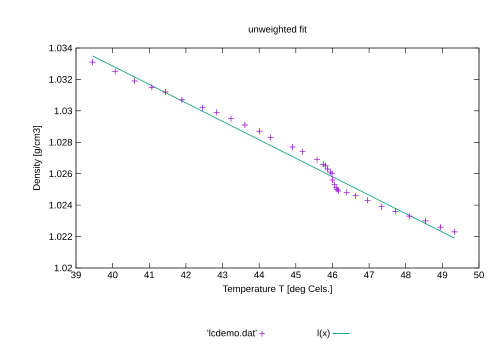  What do you see at coordinates (37, 158) in the screenshot?
I see `y-axis-title: Density [g/cm3]` at bounding box center [37, 158].